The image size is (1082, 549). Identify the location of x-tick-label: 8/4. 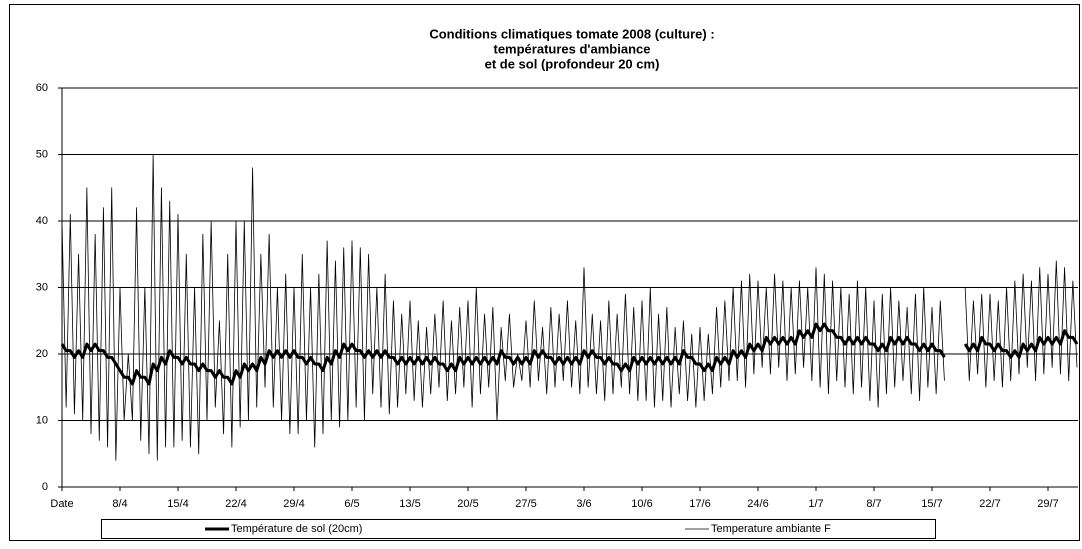
(119, 504).